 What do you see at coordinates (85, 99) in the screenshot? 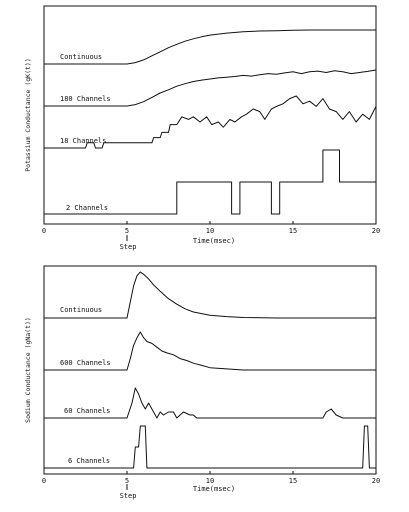
I see `potassium-series-label-180-channels: 180 Channels` at bounding box center [85, 99].